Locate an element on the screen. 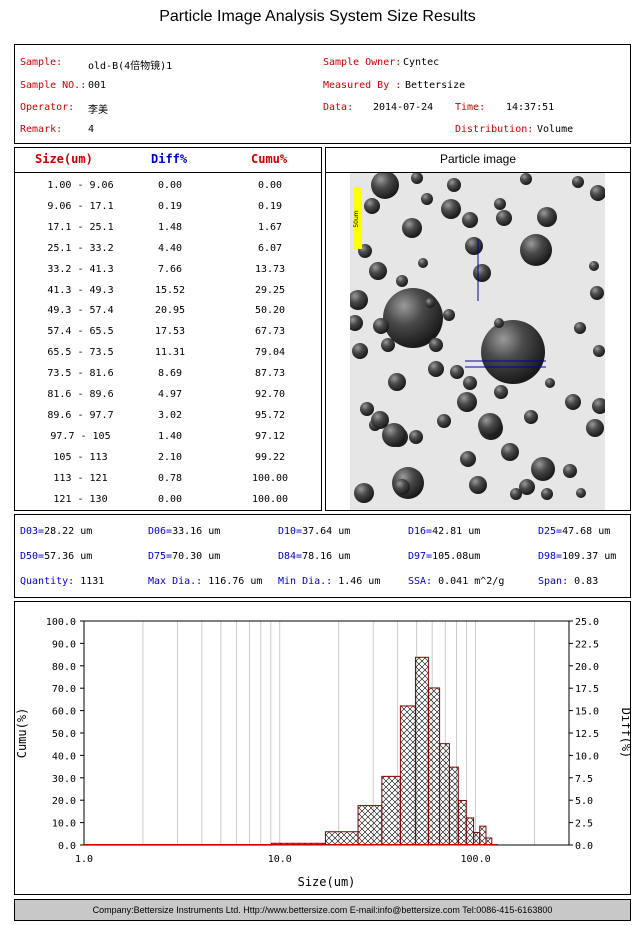  diff-cell: 0.00 is located at coordinates (170, 499).